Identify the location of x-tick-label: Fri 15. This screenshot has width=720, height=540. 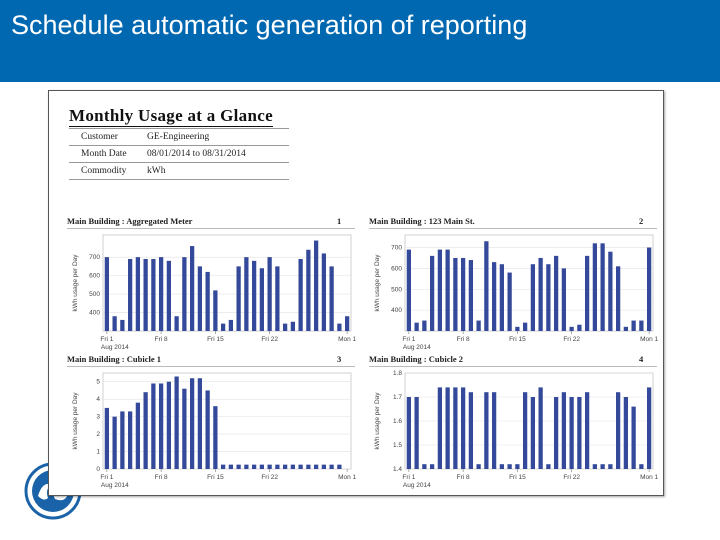
(517, 477).